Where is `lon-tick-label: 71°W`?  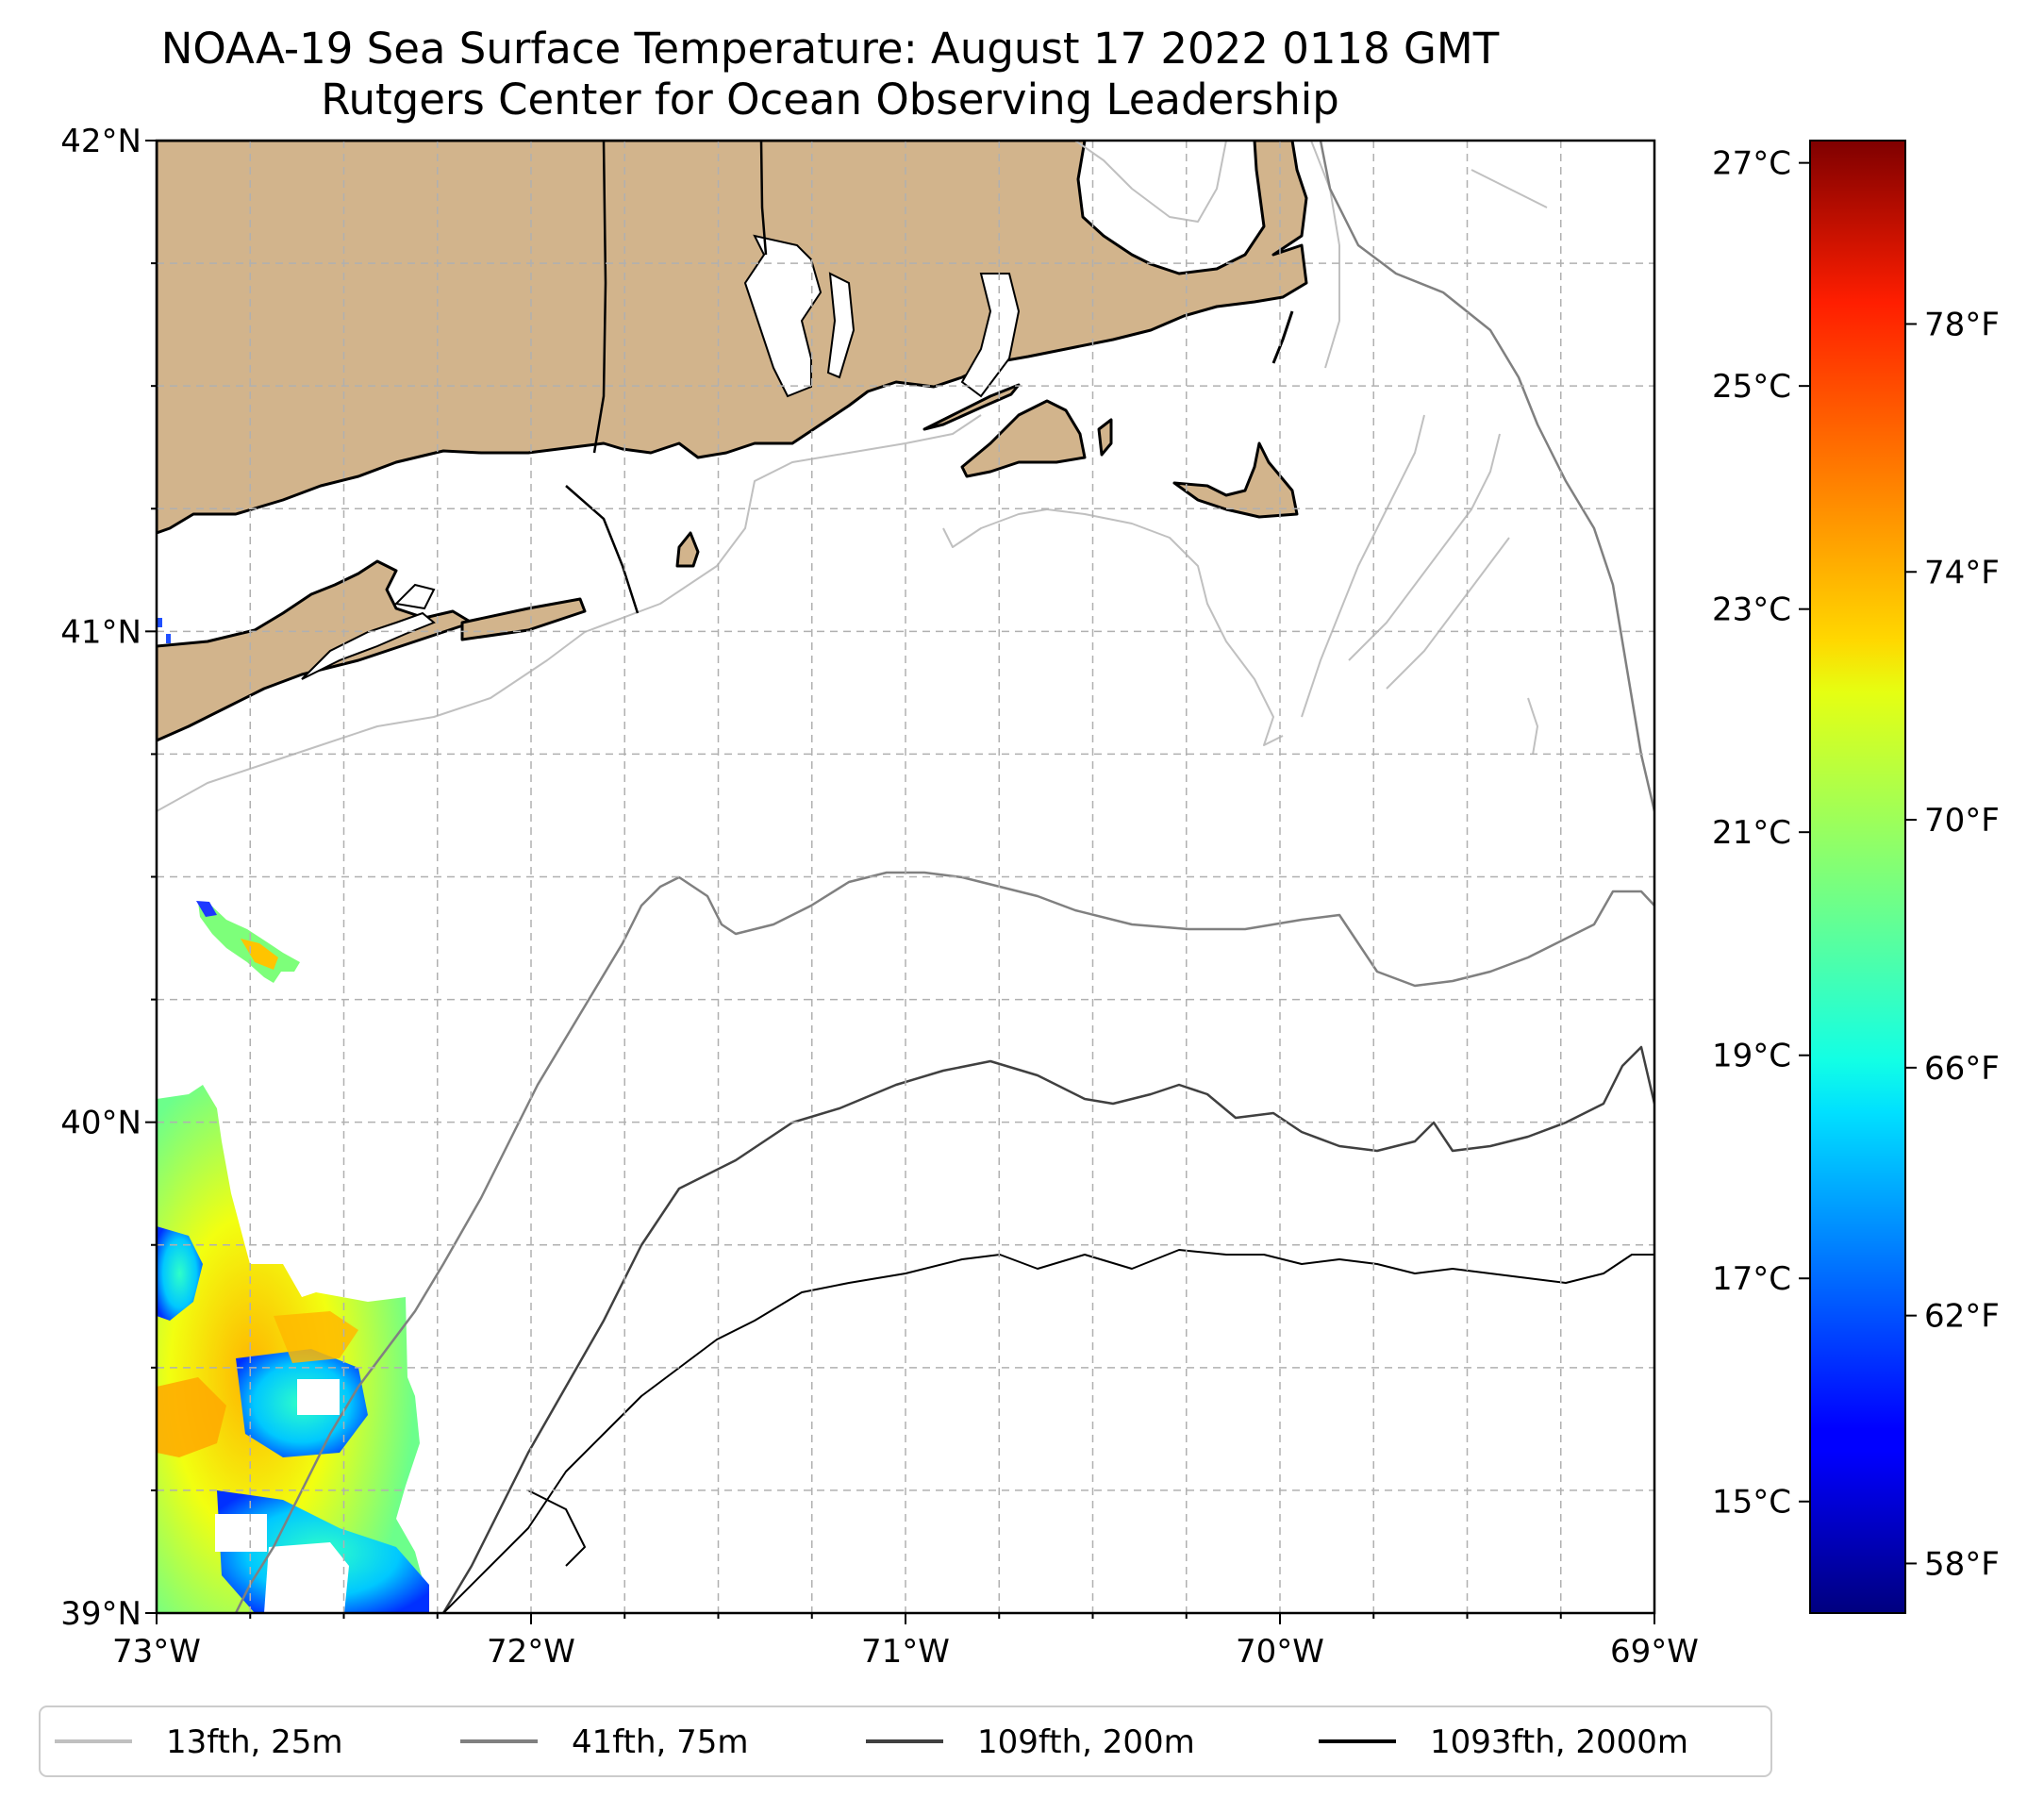 lon-tick-label: 71°W is located at coordinates (905, 1652).